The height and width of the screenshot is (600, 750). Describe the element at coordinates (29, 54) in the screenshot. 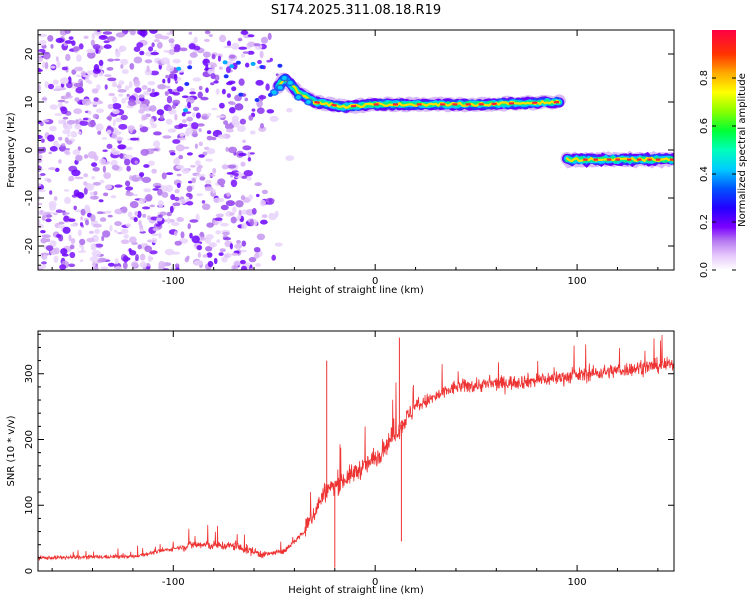

I see `spectrogram-ytick-label: 20` at that location.